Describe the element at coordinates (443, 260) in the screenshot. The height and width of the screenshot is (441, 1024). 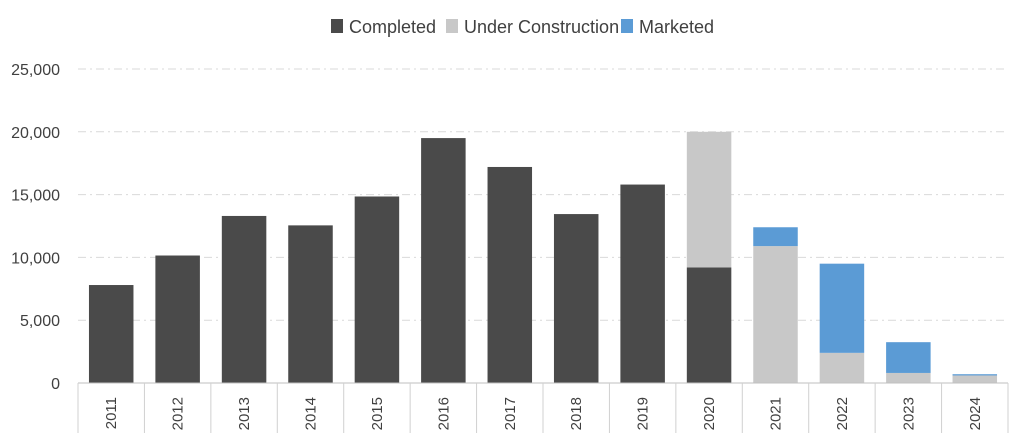
I see `bar-completed-2016` at that location.